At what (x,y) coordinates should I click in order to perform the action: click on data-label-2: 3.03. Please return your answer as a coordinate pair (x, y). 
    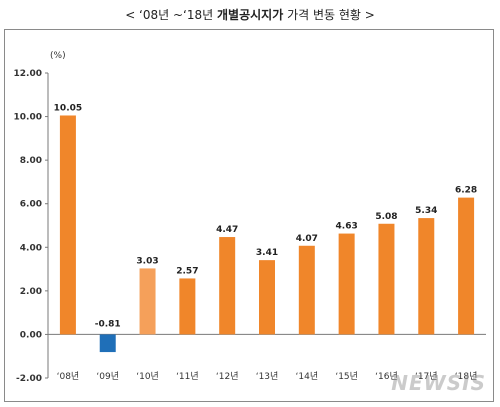
    Looking at the image, I should click on (147, 261).